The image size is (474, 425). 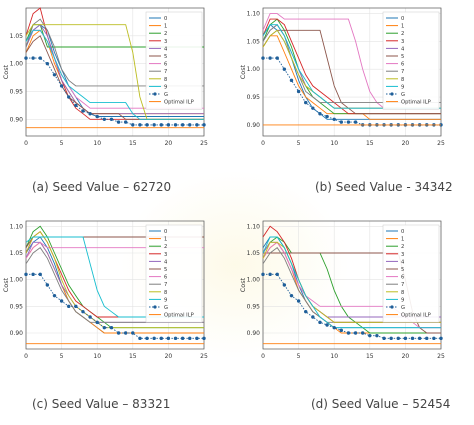 I want to click on series-line-g, so click(x=115, y=306).